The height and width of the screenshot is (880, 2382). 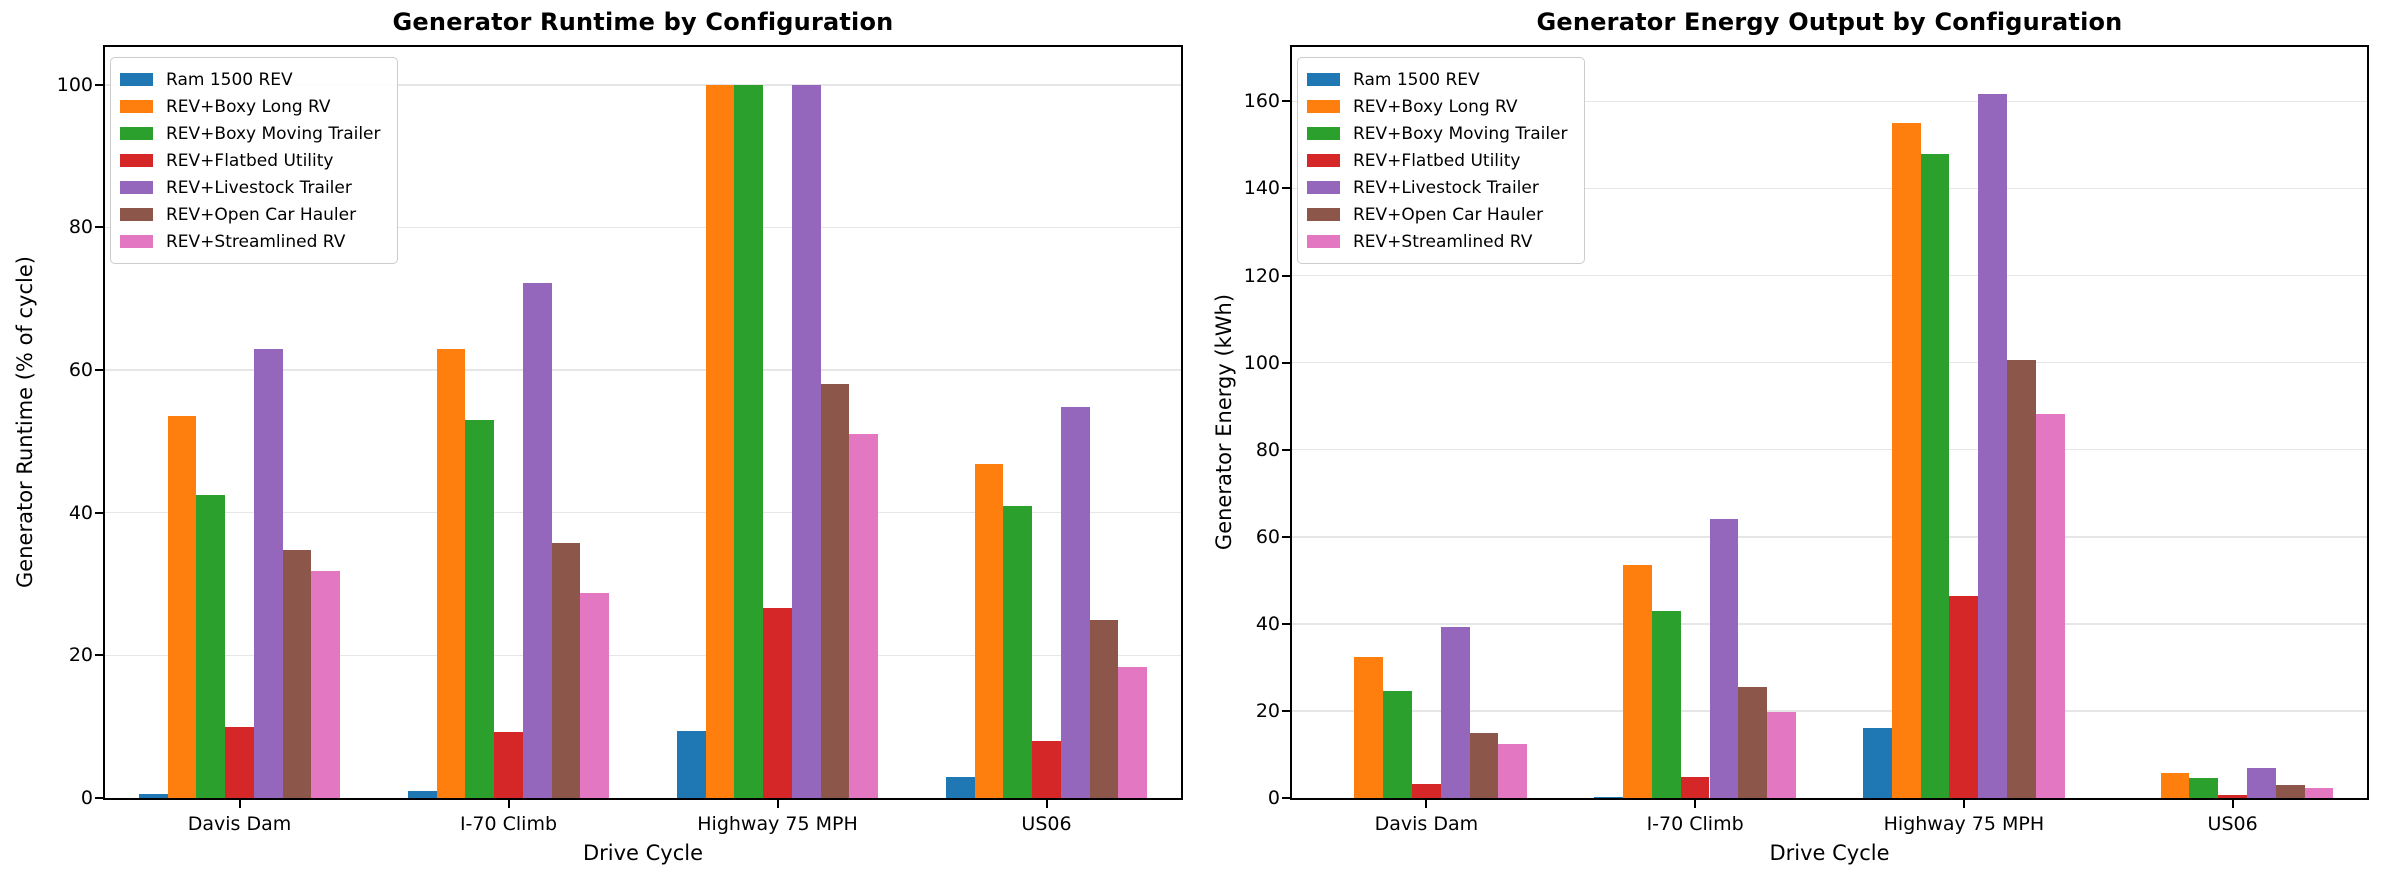 I want to click on legend-label: REV+Open Car Hauler, so click(x=261, y=214).